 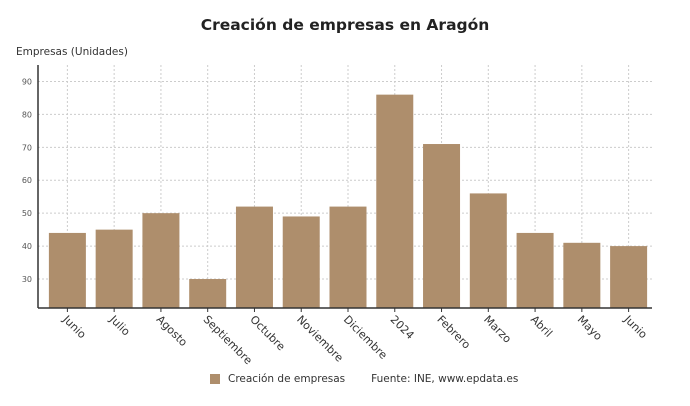 I want to click on x-tick-label: Abril, so click(x=541, y=326).